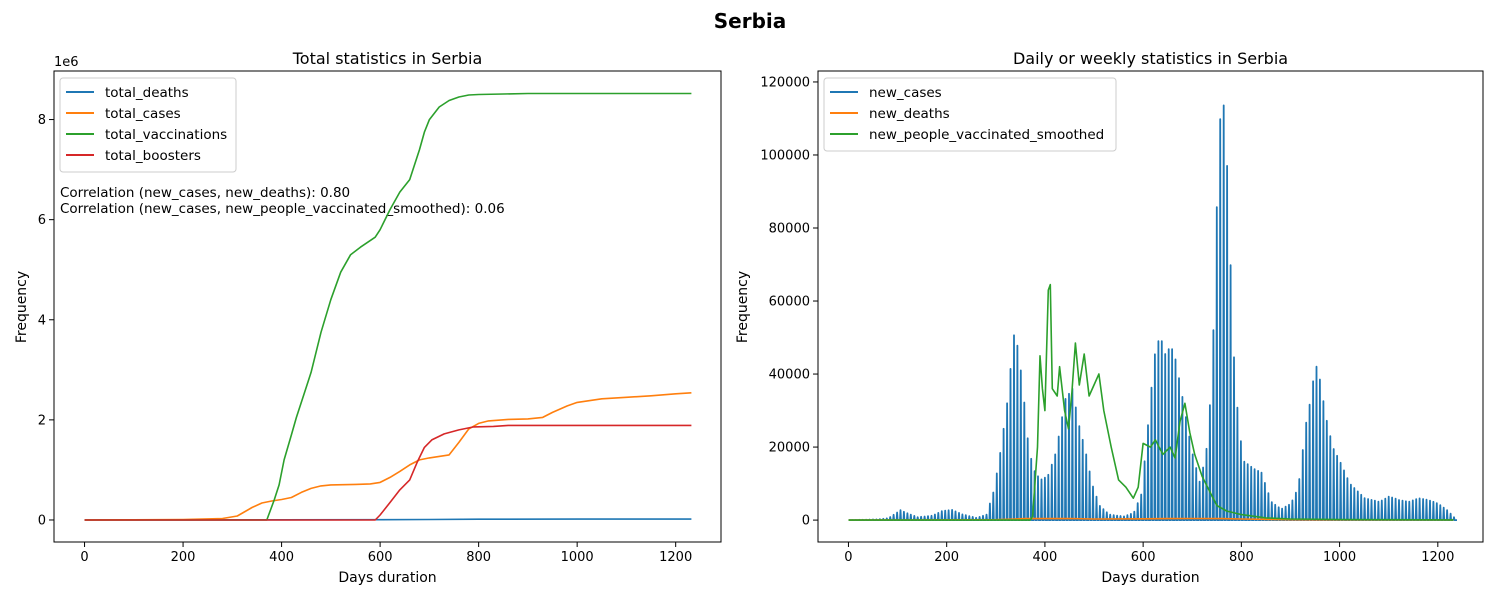  I want to click on y-tick-label: 4, so click(42, 320).